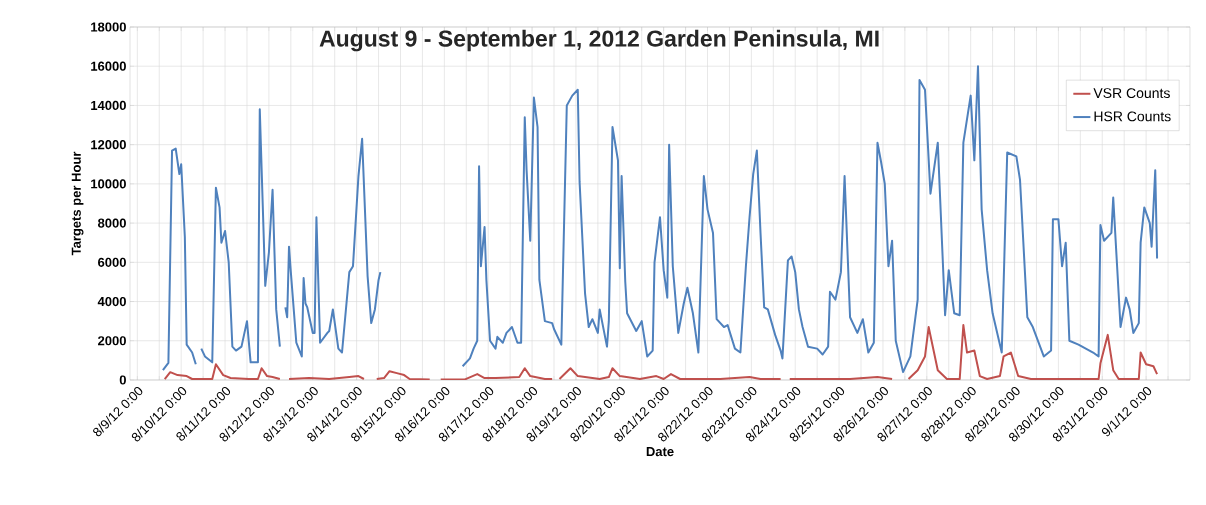  What do you see at coordinates (1132, 116) in the screenshot?
I see `legend-label: HSR Counts` at bounding box center [1132, 116].